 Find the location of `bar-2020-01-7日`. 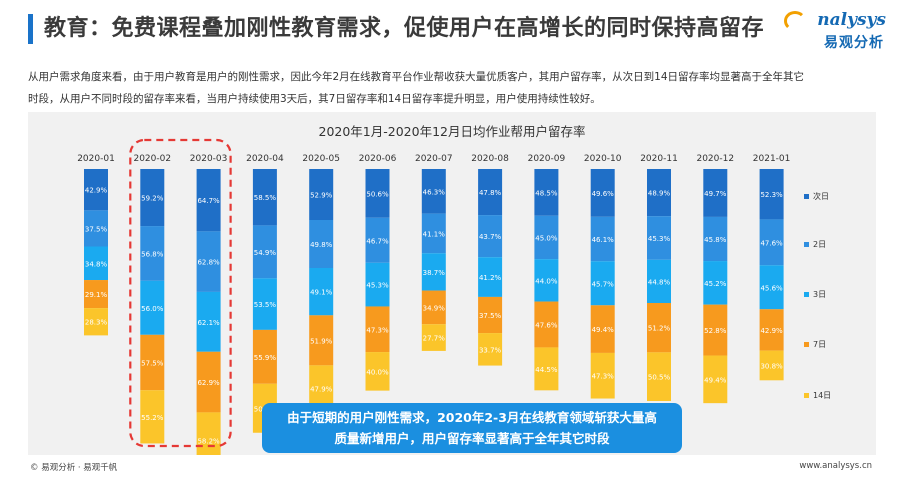

bar-2020-01-7日 is located at coordinates (96, 294).